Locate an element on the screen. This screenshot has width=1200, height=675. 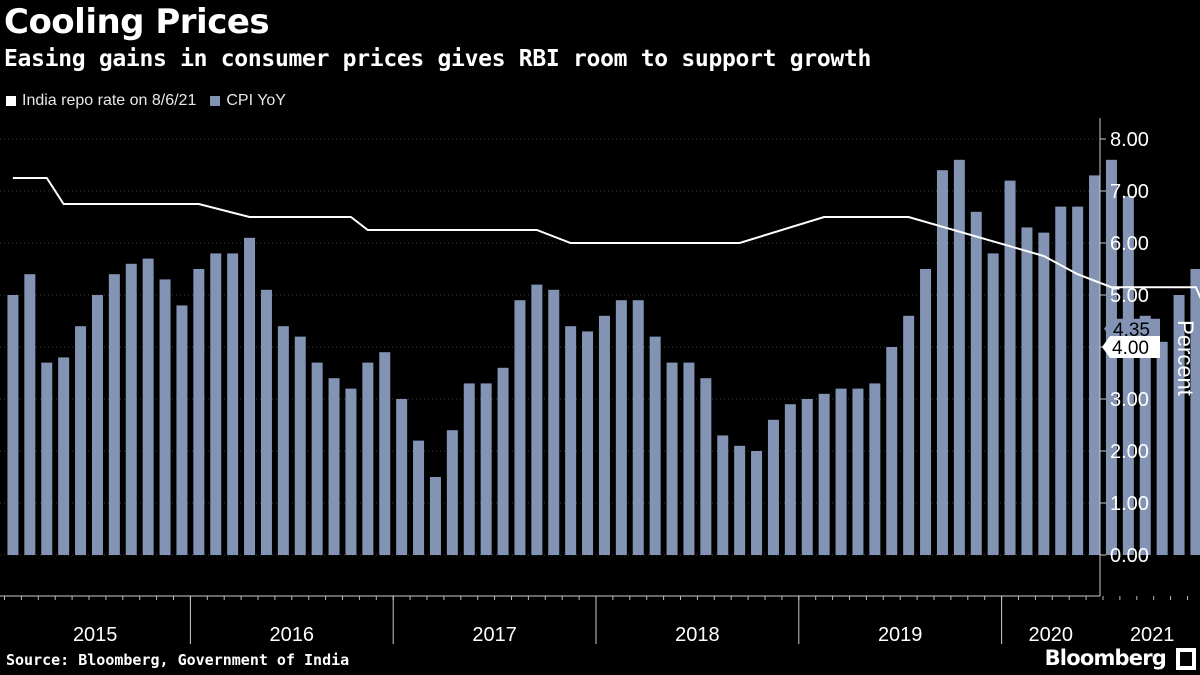
repo-last-value-tag is located at coordinates (1131, 347).